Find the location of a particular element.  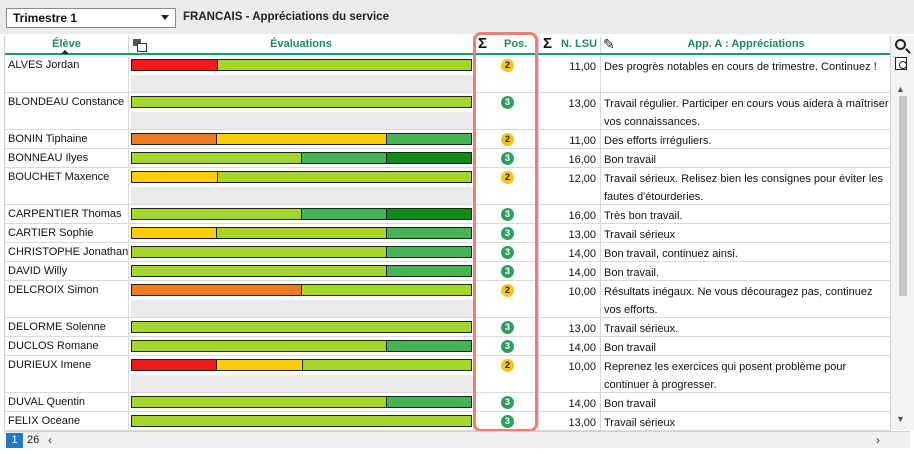

scroll-down-icon: ▼ is located at coordinates (900, 419).